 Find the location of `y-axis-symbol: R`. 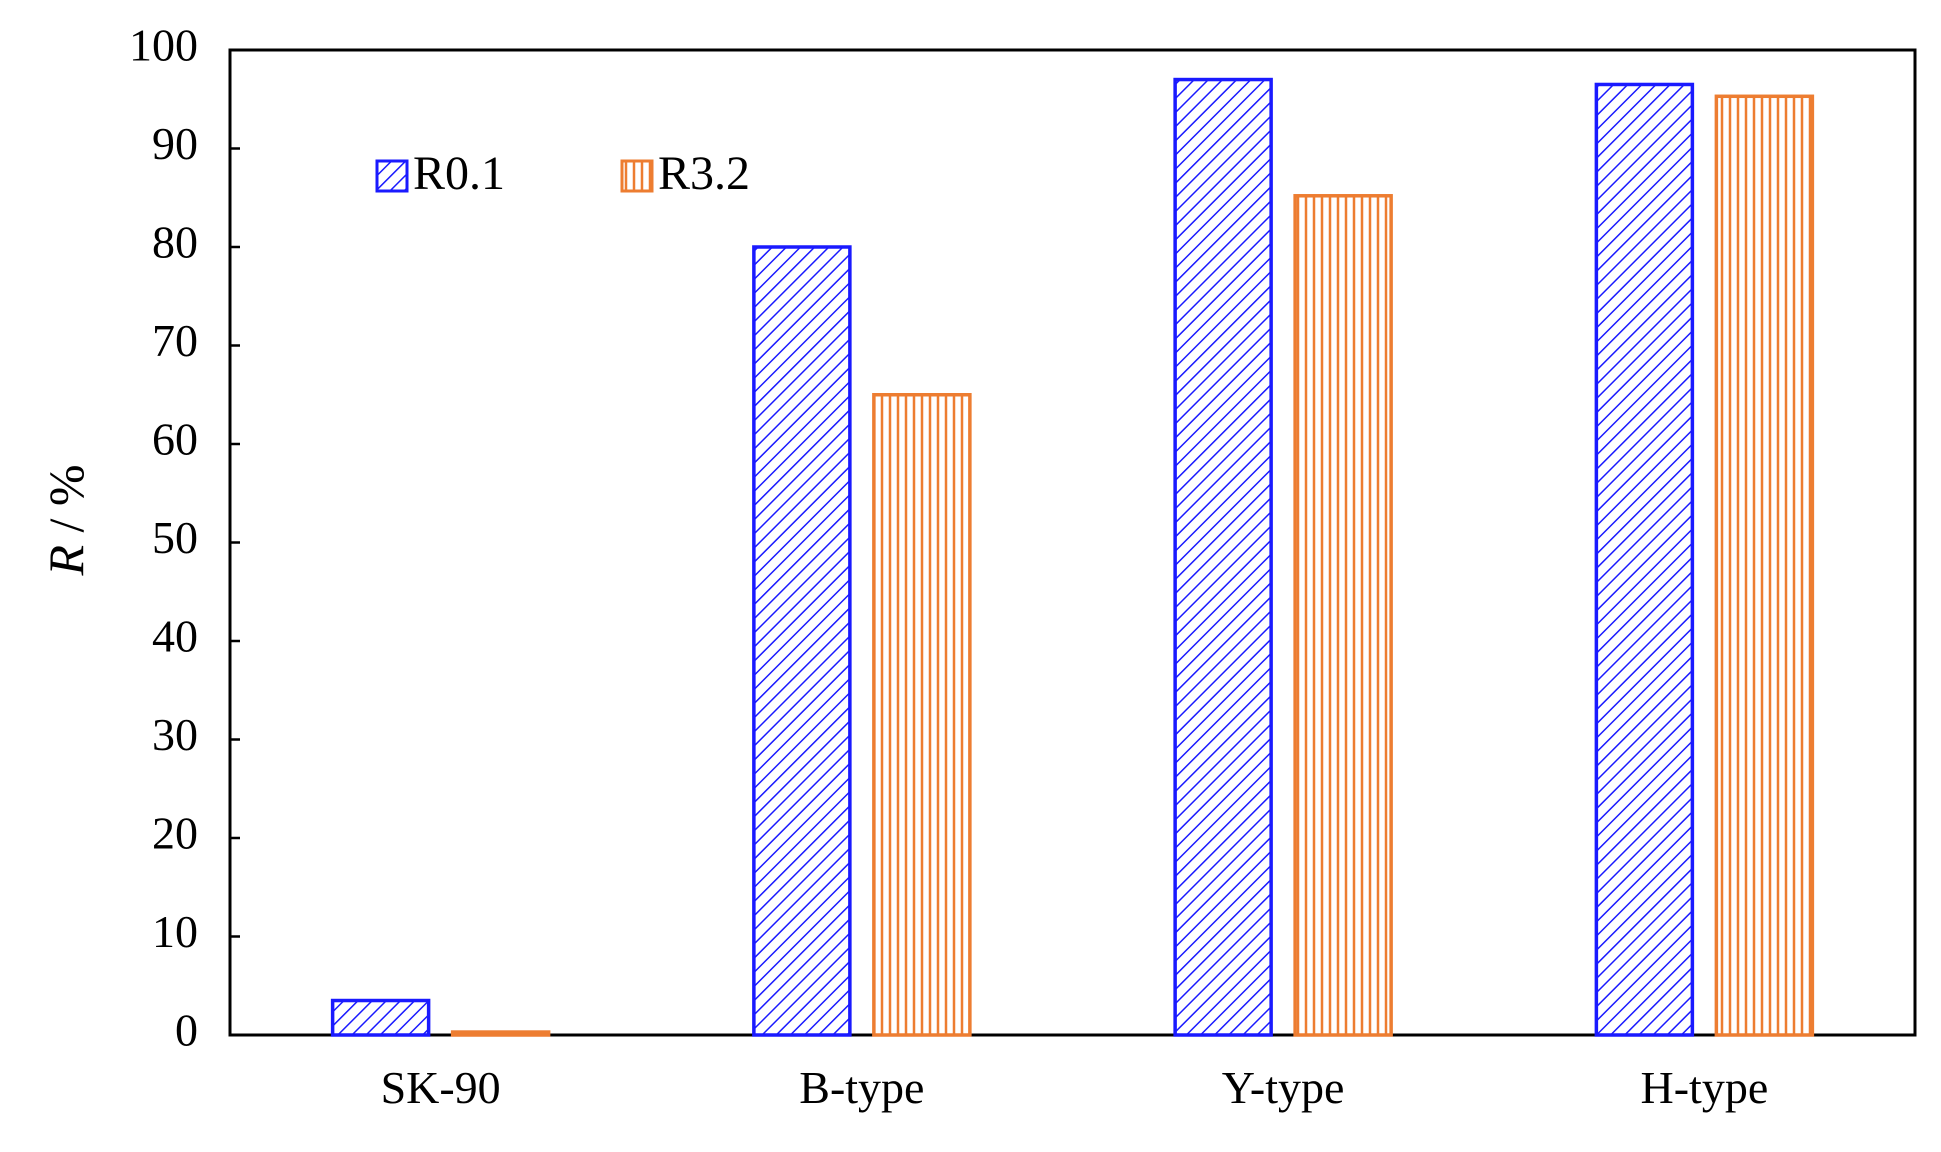

y-axis-symbol: R is located at coordinates (66, 561).